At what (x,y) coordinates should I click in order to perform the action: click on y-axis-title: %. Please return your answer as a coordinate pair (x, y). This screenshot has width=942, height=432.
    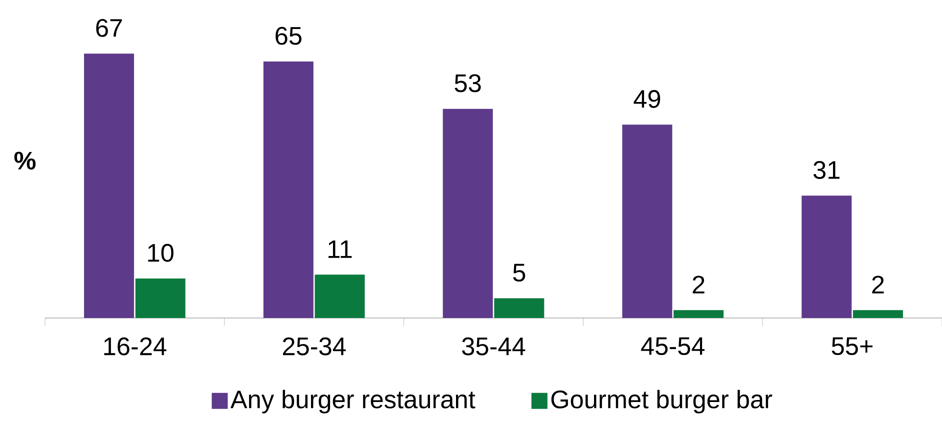
    Looking at the image, I should click on (25, 161).